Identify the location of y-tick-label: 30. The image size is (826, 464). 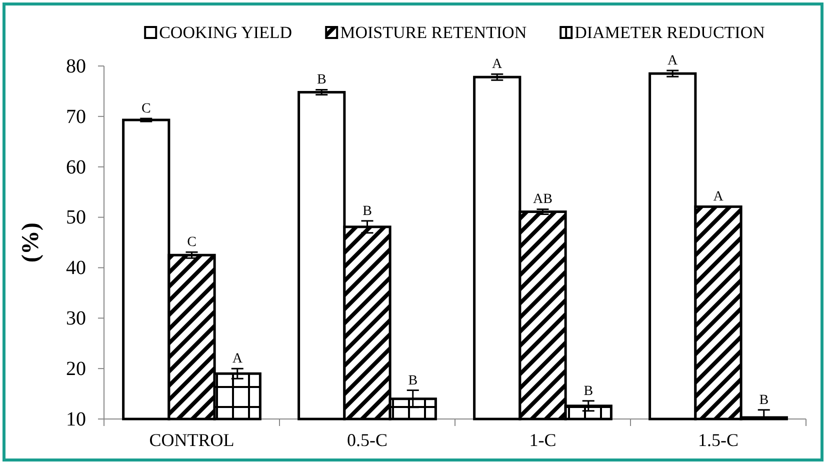
(76, 319).